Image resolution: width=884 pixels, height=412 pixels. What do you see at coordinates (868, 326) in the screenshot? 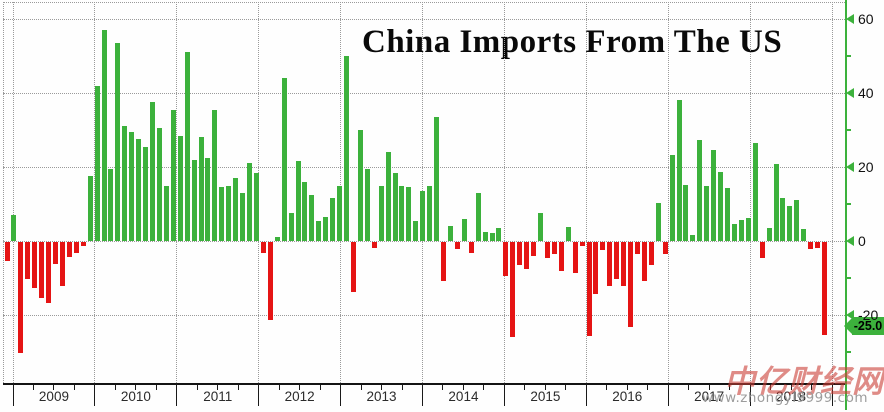
I see `last-value-badge: -25.0` at bounding box center [868, 326].